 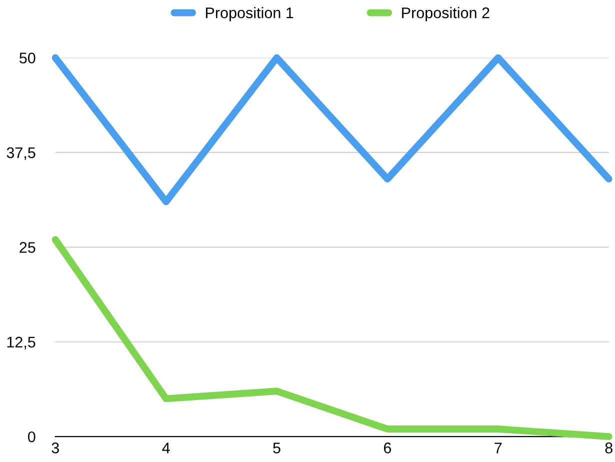 I want to click on y-tick-label: 50, so click(x=28, y=58).